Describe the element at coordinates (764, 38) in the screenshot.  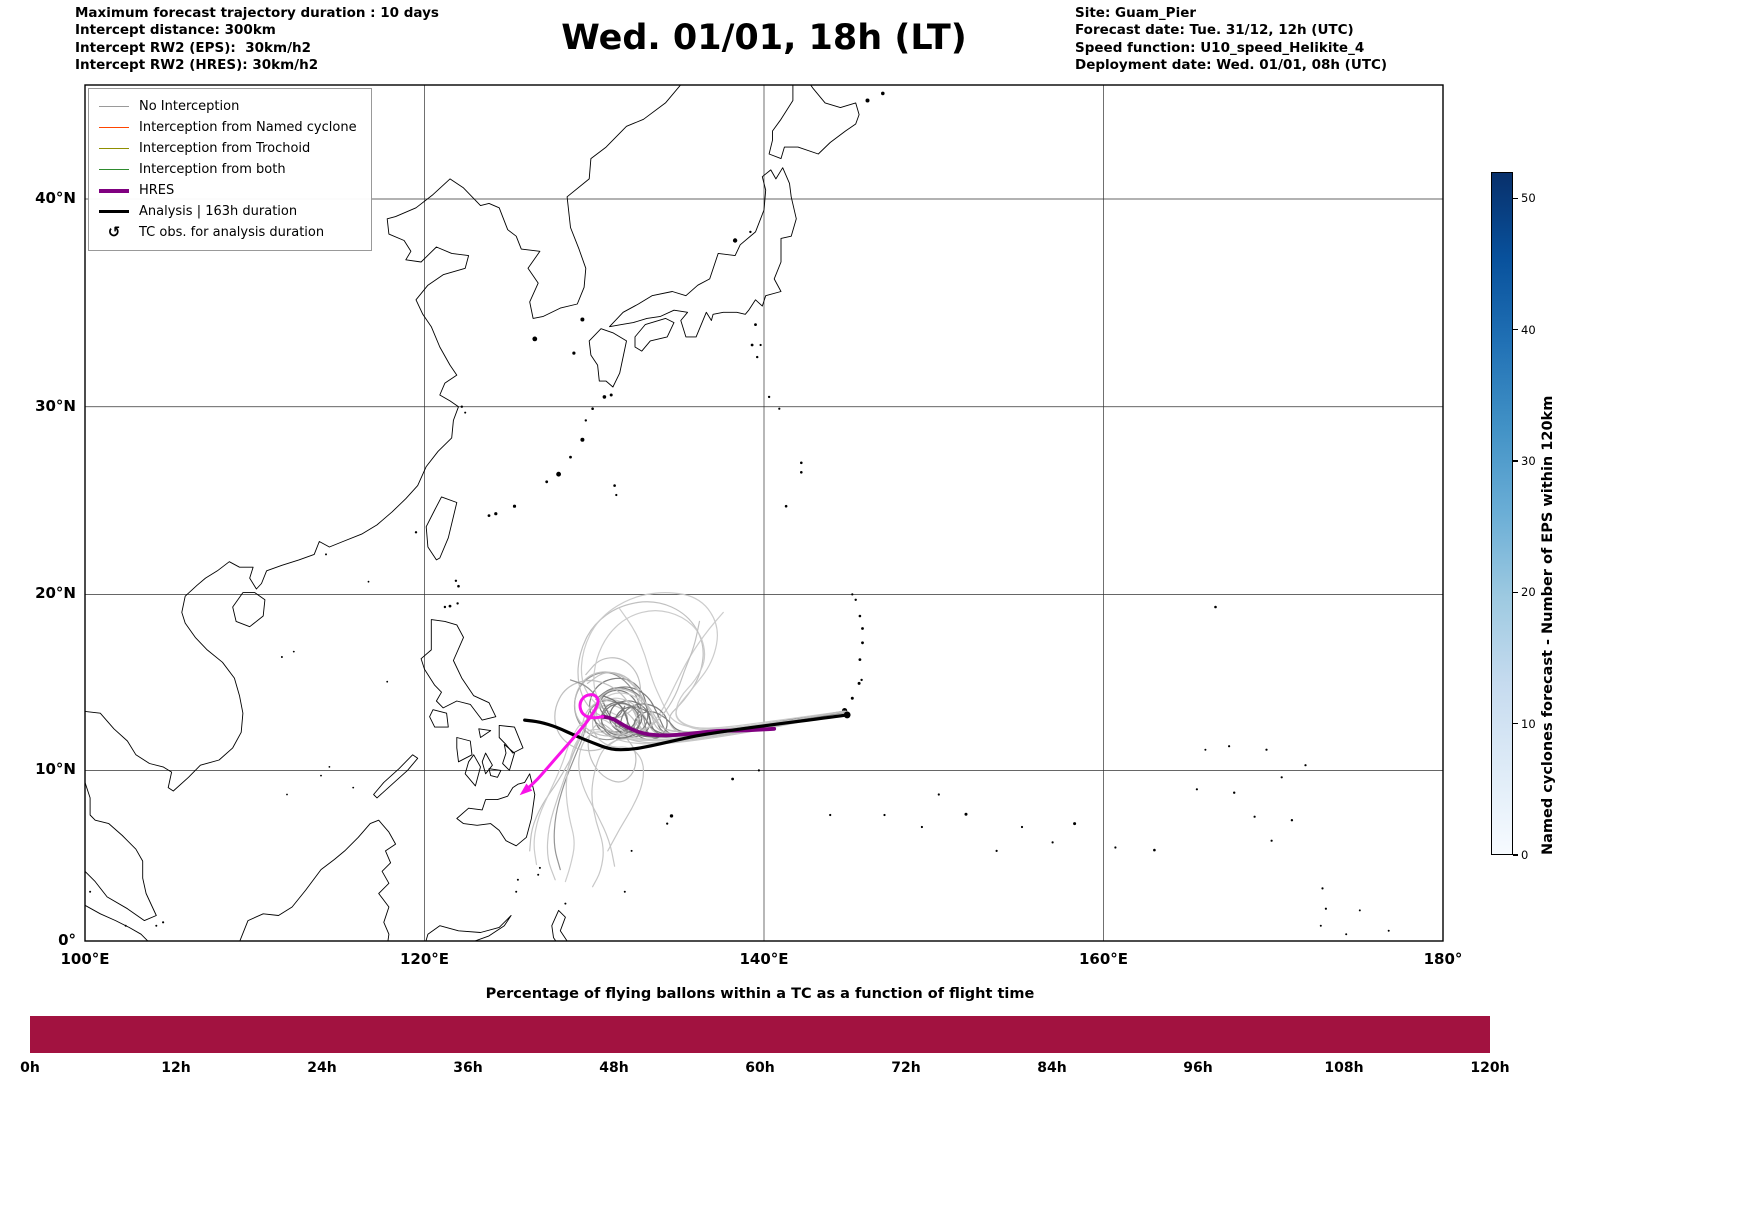
I see `page-title: Wed. 01/01, 18h (LT)` at that location.